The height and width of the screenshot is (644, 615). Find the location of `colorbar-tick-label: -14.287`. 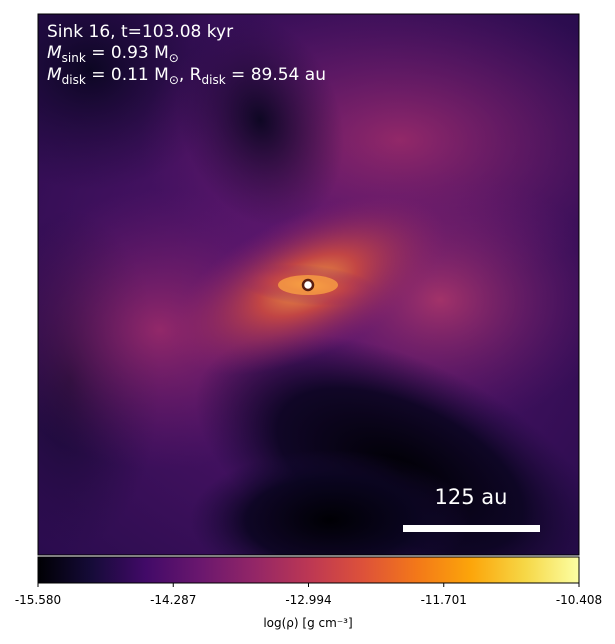

colorbar-tick-label: -14.287 is located at coordinates (173, 600).